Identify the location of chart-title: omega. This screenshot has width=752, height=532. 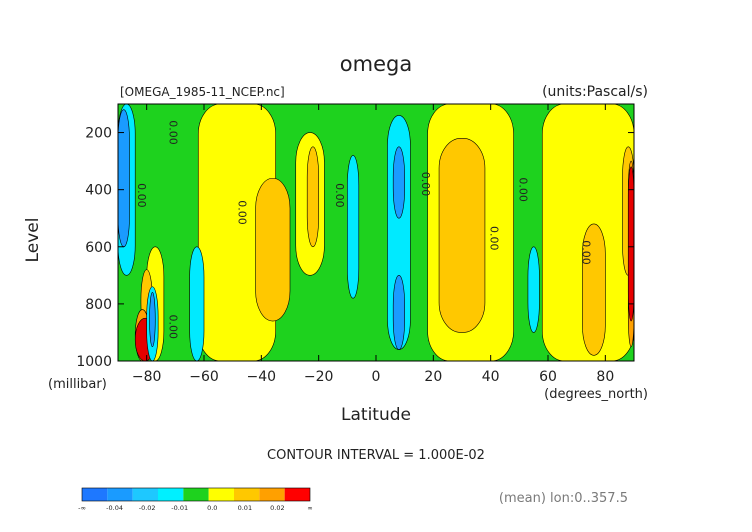
(376, 64).